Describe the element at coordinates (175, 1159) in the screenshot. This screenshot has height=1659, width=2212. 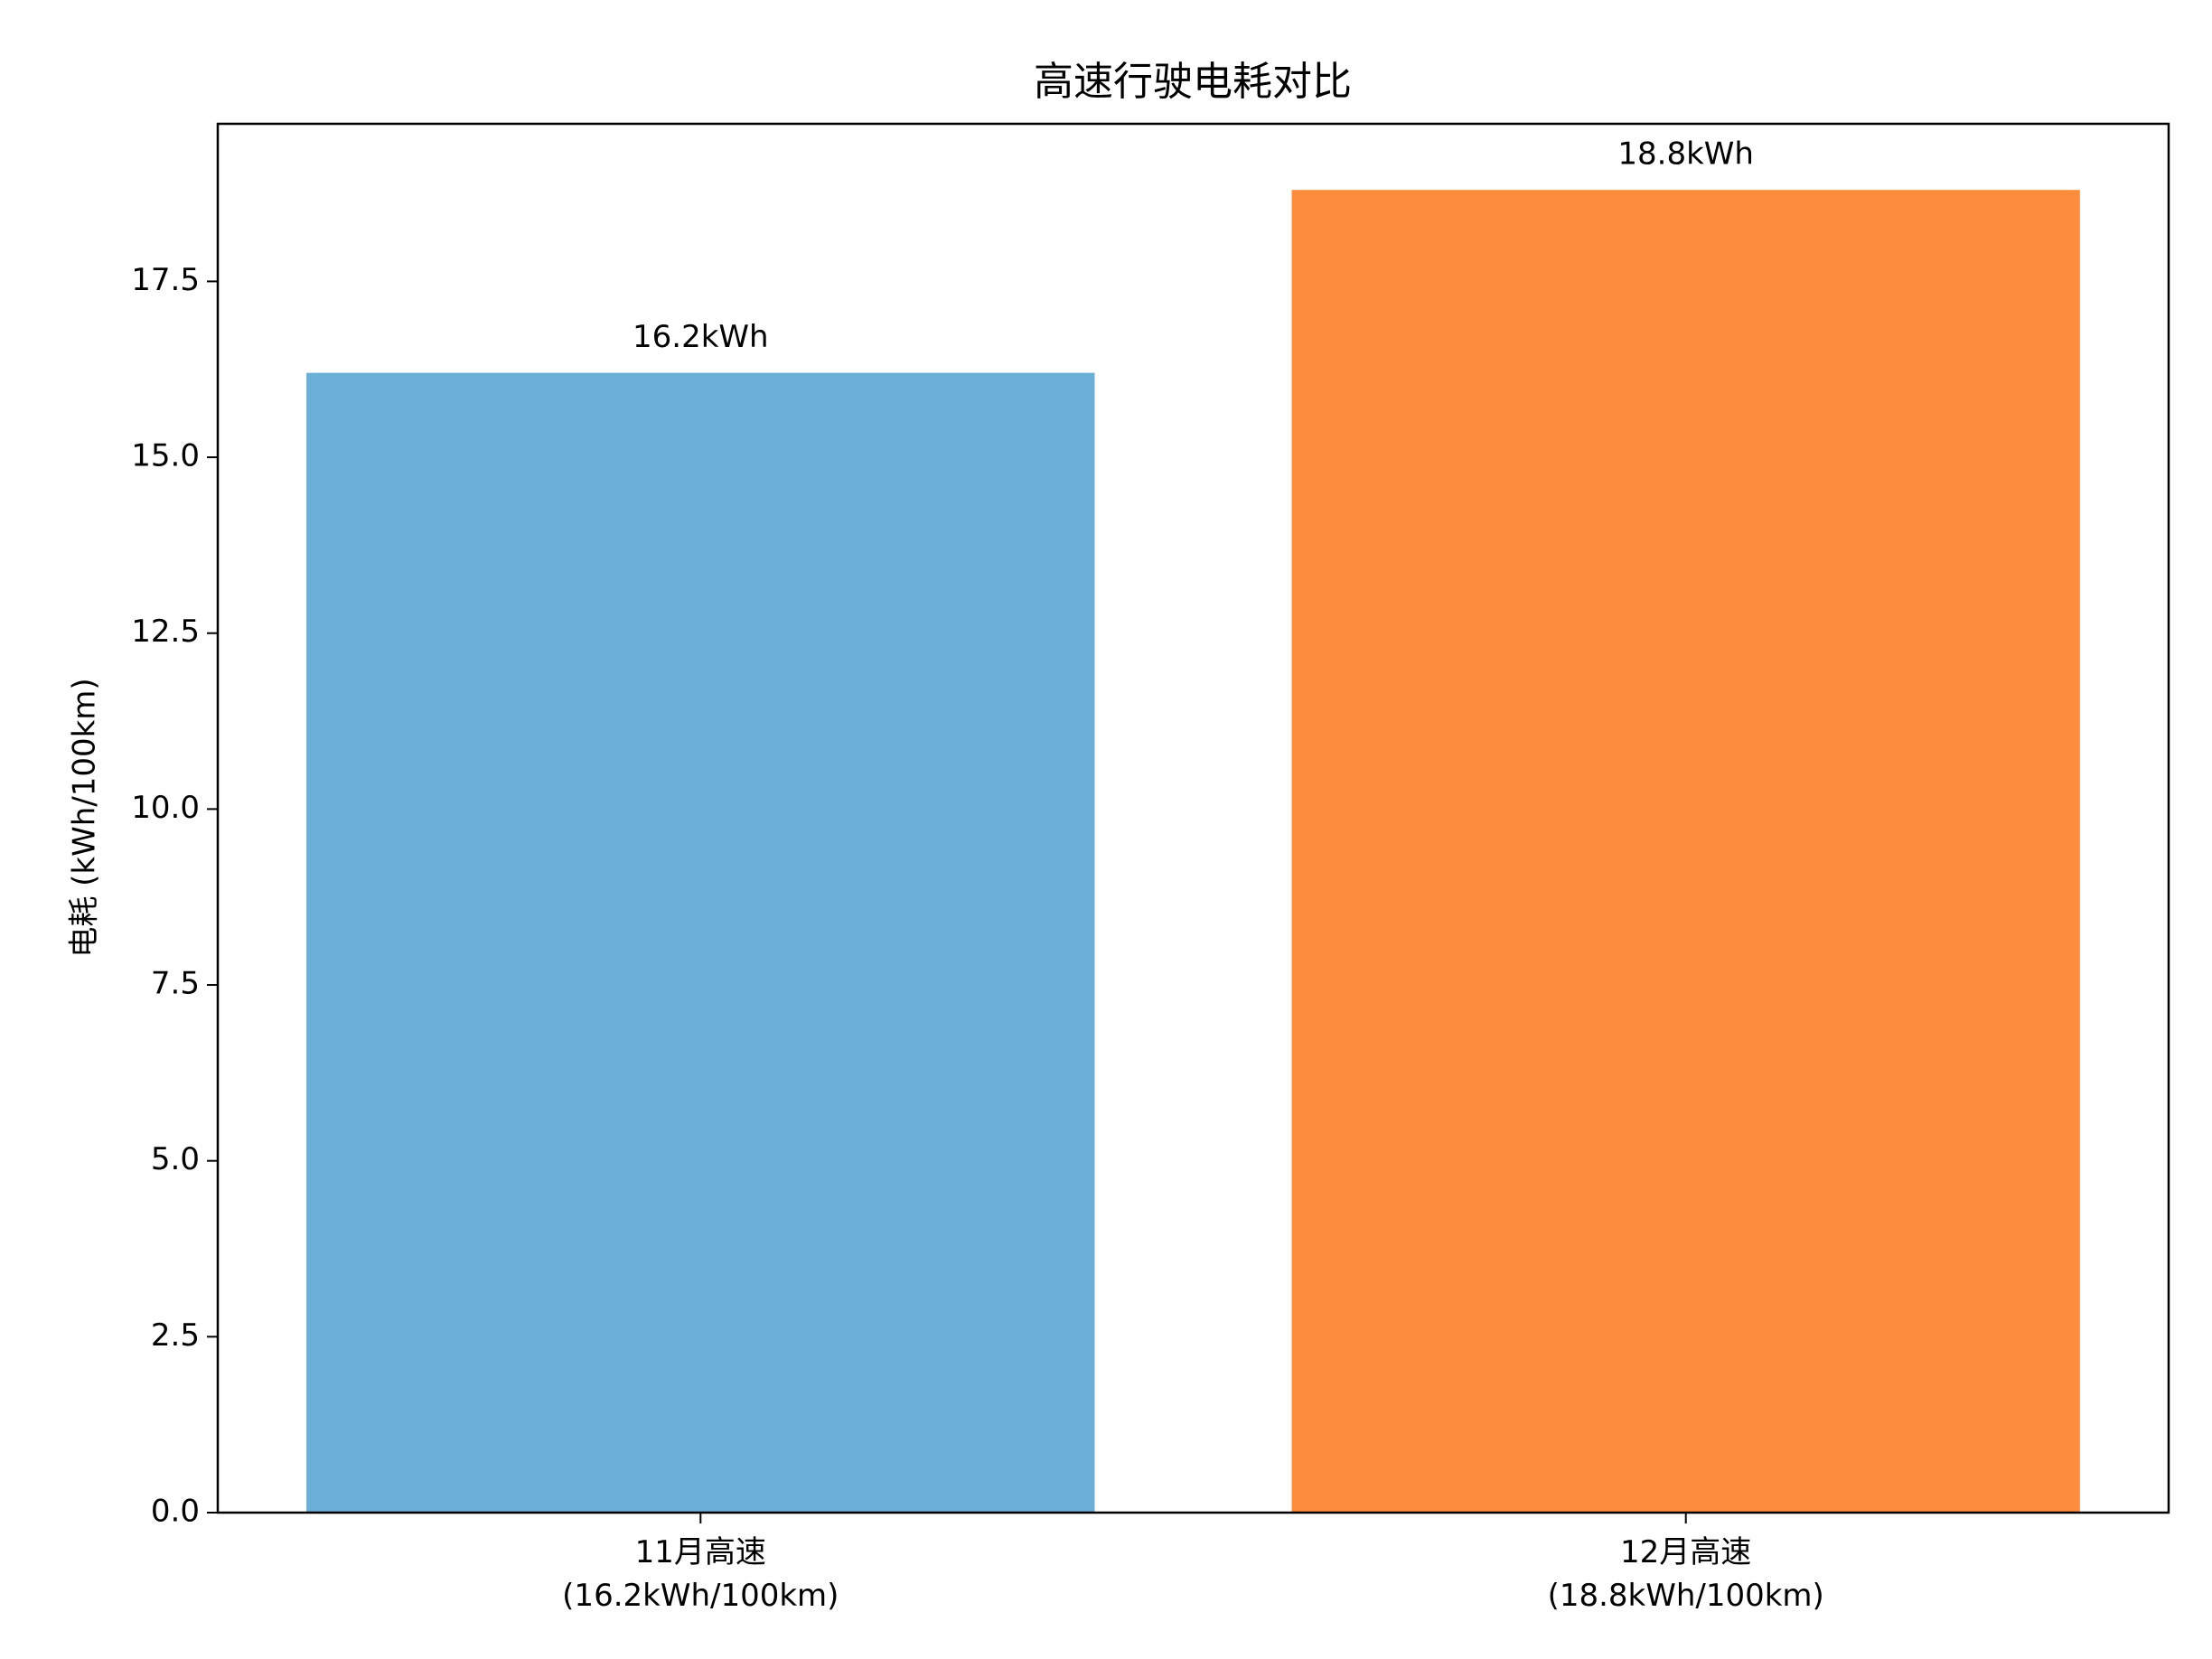
I see `y-tick-label: 5.0` at that location.